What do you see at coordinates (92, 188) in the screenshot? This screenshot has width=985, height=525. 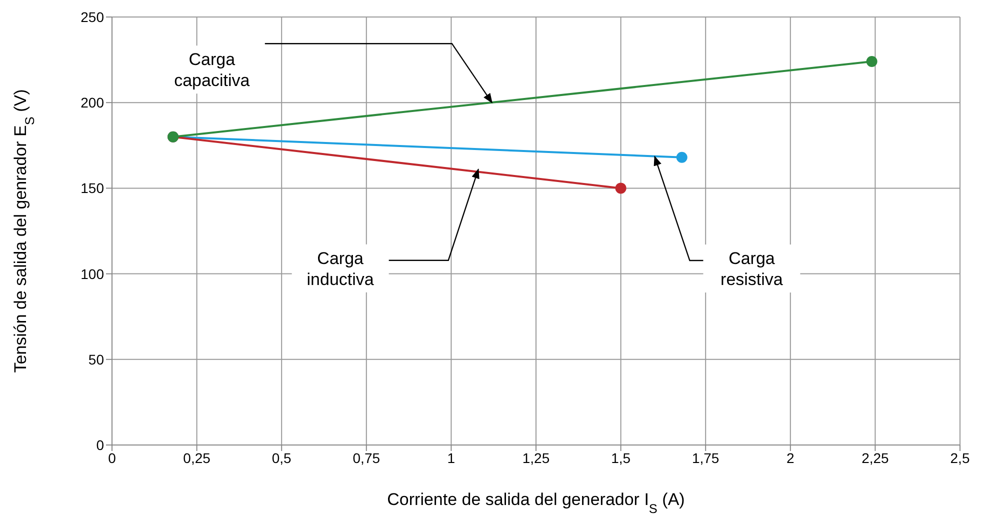 I see `y-tick-label: 150` at bounding box center [92, 188].